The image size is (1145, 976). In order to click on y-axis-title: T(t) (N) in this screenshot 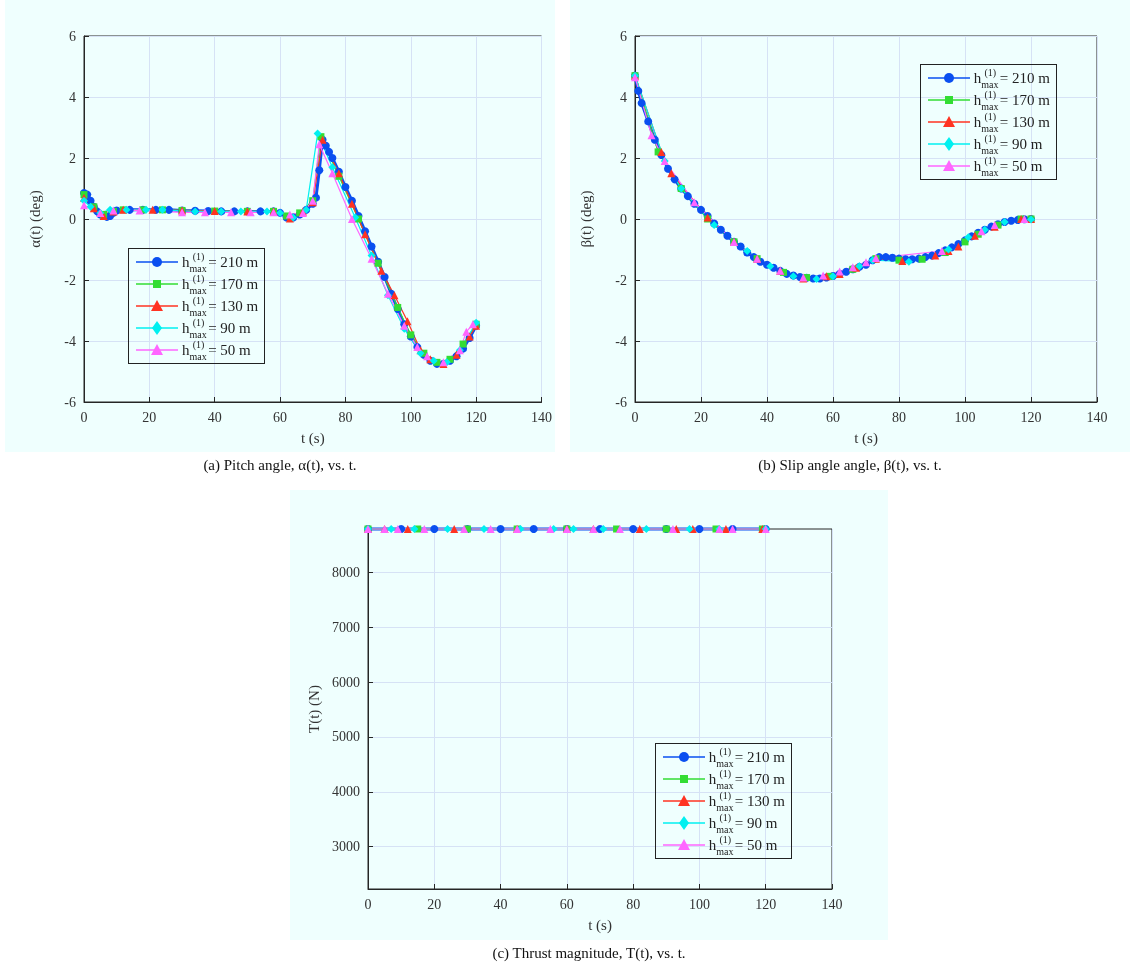, I will do `click(314, 709)`.